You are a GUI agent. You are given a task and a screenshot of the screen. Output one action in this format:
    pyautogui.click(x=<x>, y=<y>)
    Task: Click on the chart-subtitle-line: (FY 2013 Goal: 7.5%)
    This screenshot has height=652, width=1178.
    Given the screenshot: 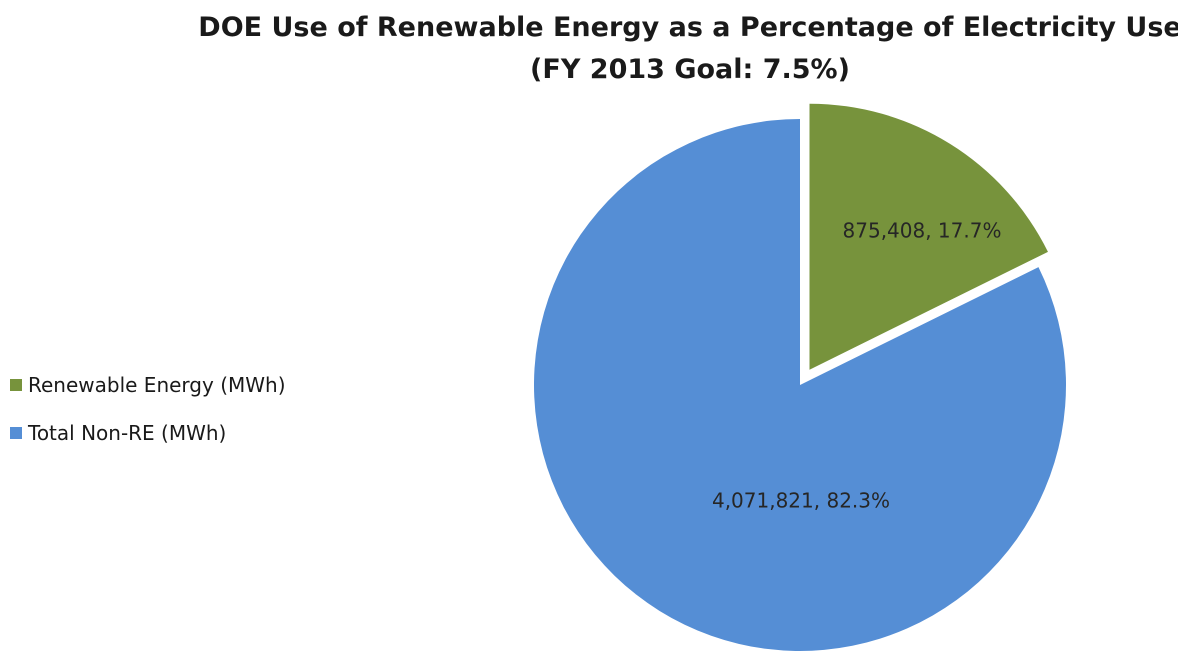 What is the action you would take?
    pyautogui.click(x=690, y=69)
    